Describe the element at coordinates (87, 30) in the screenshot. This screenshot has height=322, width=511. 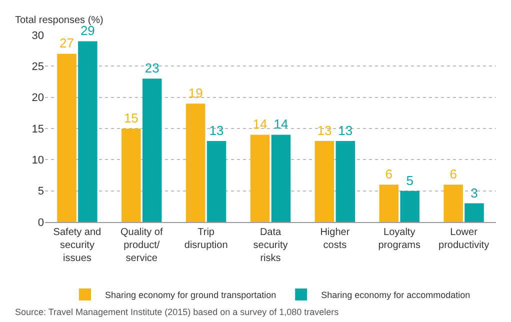
I see `data-label: 29` at that location.